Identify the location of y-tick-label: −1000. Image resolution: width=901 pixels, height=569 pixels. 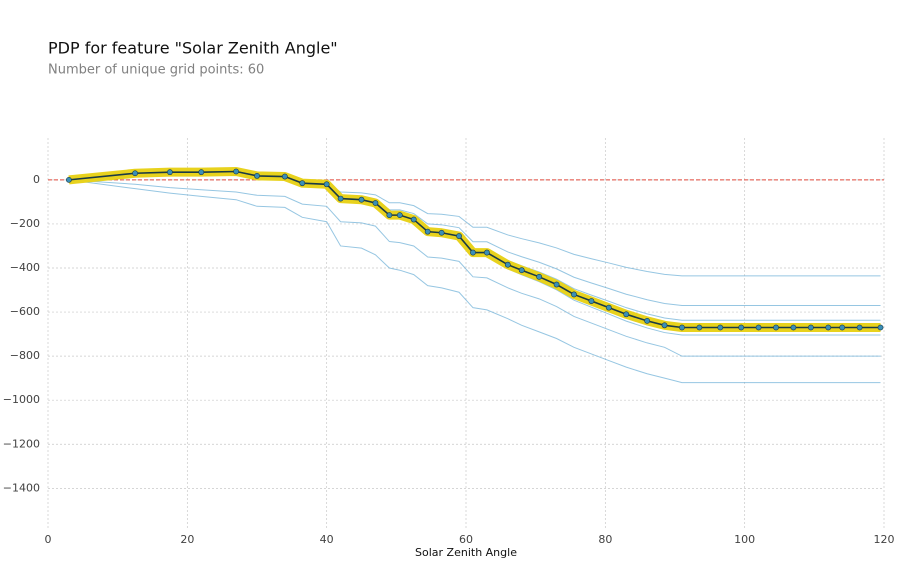
(21, 399).